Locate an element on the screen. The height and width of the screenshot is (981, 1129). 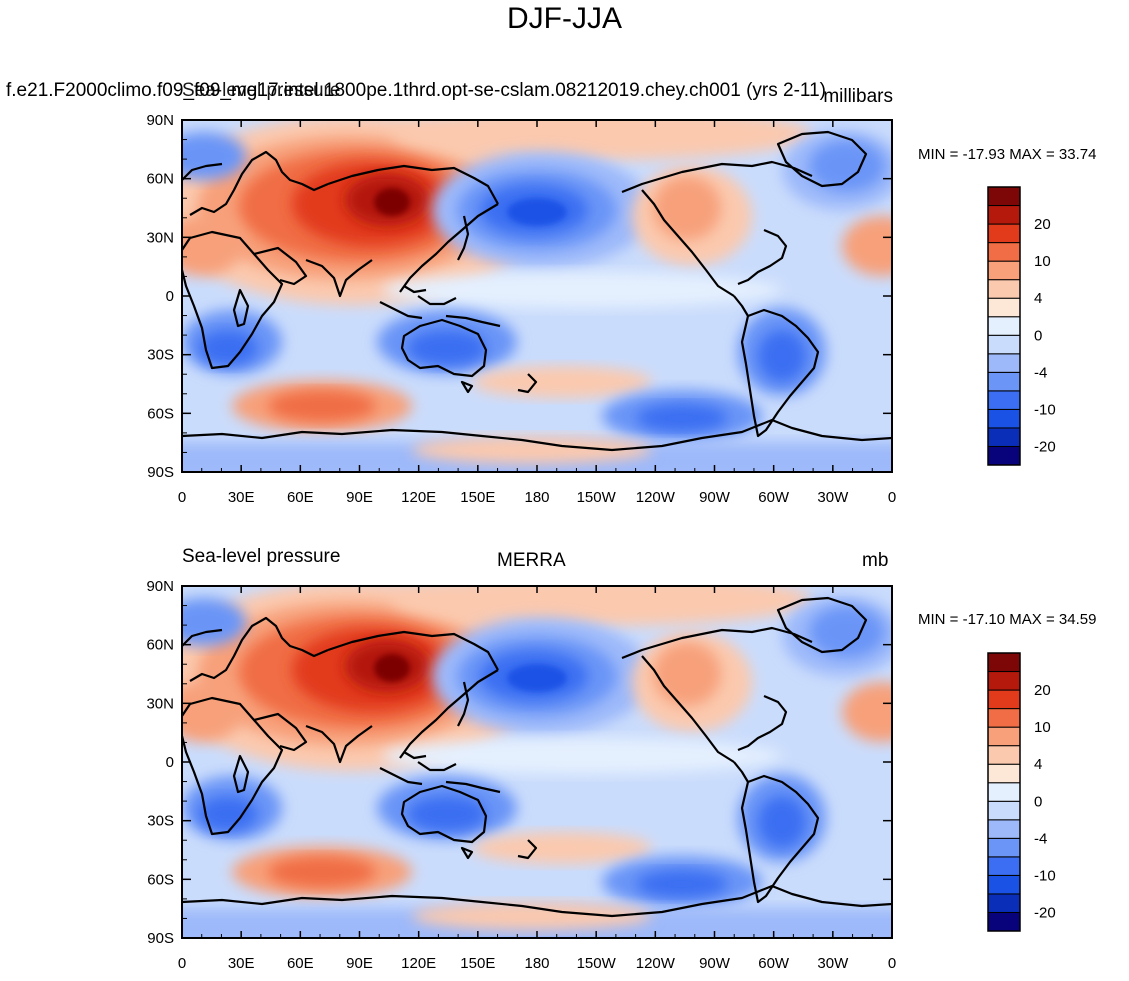
panel1-left-title: Sea-level pressure is located at coordinates (261, 90).